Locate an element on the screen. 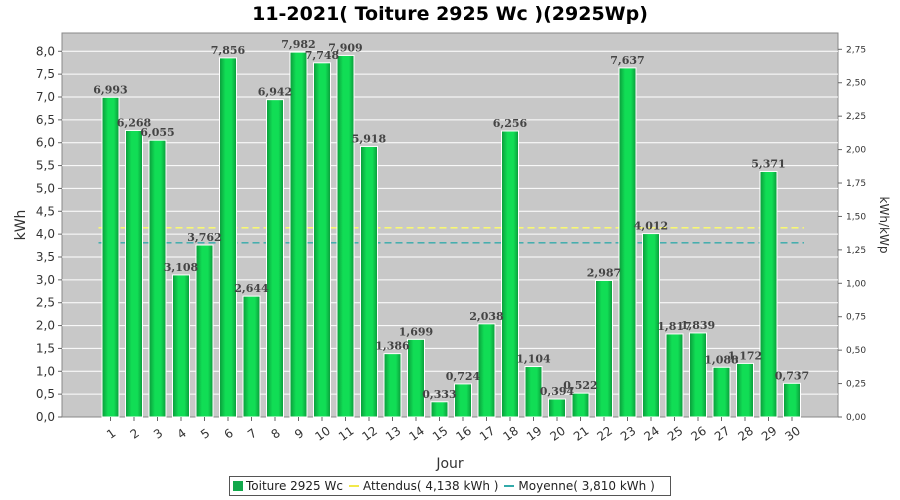 This screenshot has width=900, height=500. y-tick-label: 1,0 is located at coordinates (45, 371).